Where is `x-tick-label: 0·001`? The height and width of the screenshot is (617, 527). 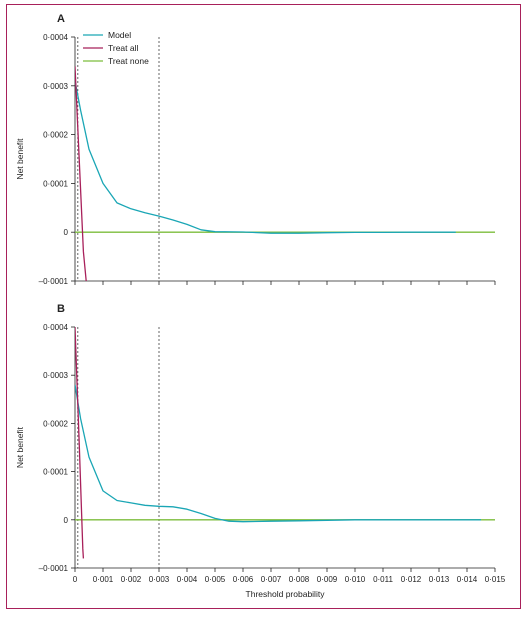
x-tick-label: 0·001 is located at coordinates (103, 579).